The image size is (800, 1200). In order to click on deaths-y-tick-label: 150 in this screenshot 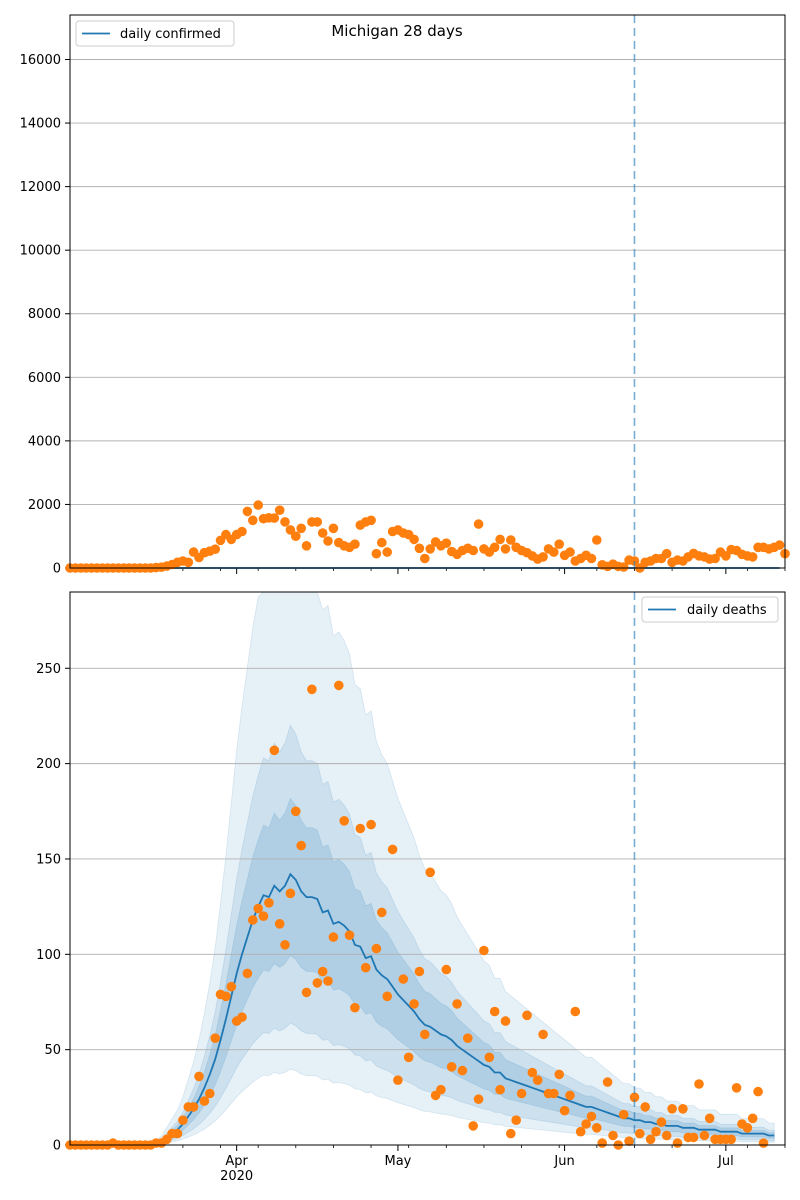, I will do `click(48, 859)`.